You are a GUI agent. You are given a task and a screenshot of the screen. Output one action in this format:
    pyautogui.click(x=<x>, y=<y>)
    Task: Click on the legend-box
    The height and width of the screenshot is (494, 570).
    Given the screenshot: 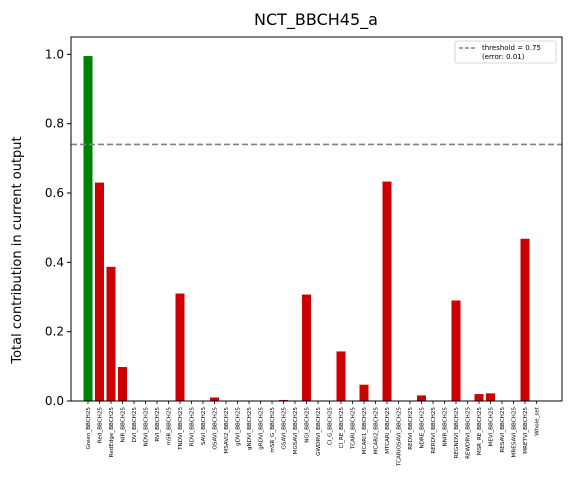 What is the action you would take?
    pyautogui.click(x=505, y=52)
    